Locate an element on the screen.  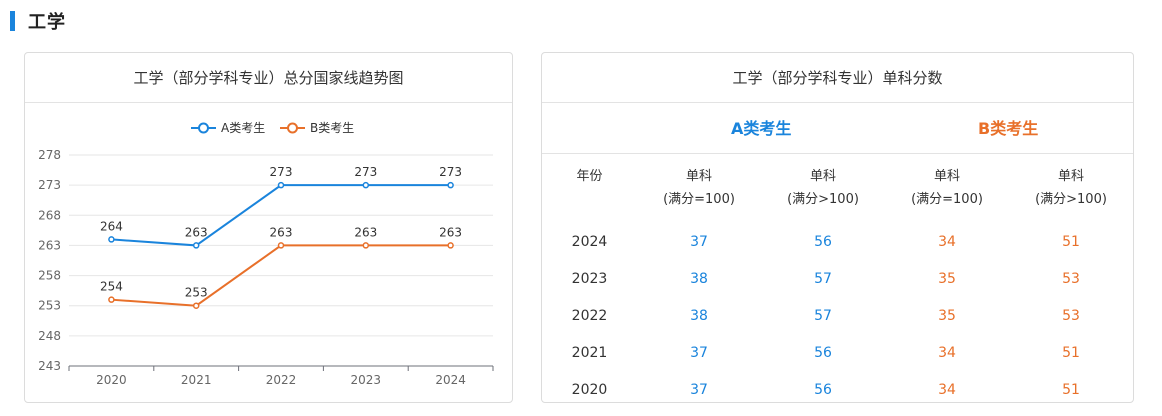
col-header-b-full100: 单科 (满分=100) is located at coordinates (947, 188).